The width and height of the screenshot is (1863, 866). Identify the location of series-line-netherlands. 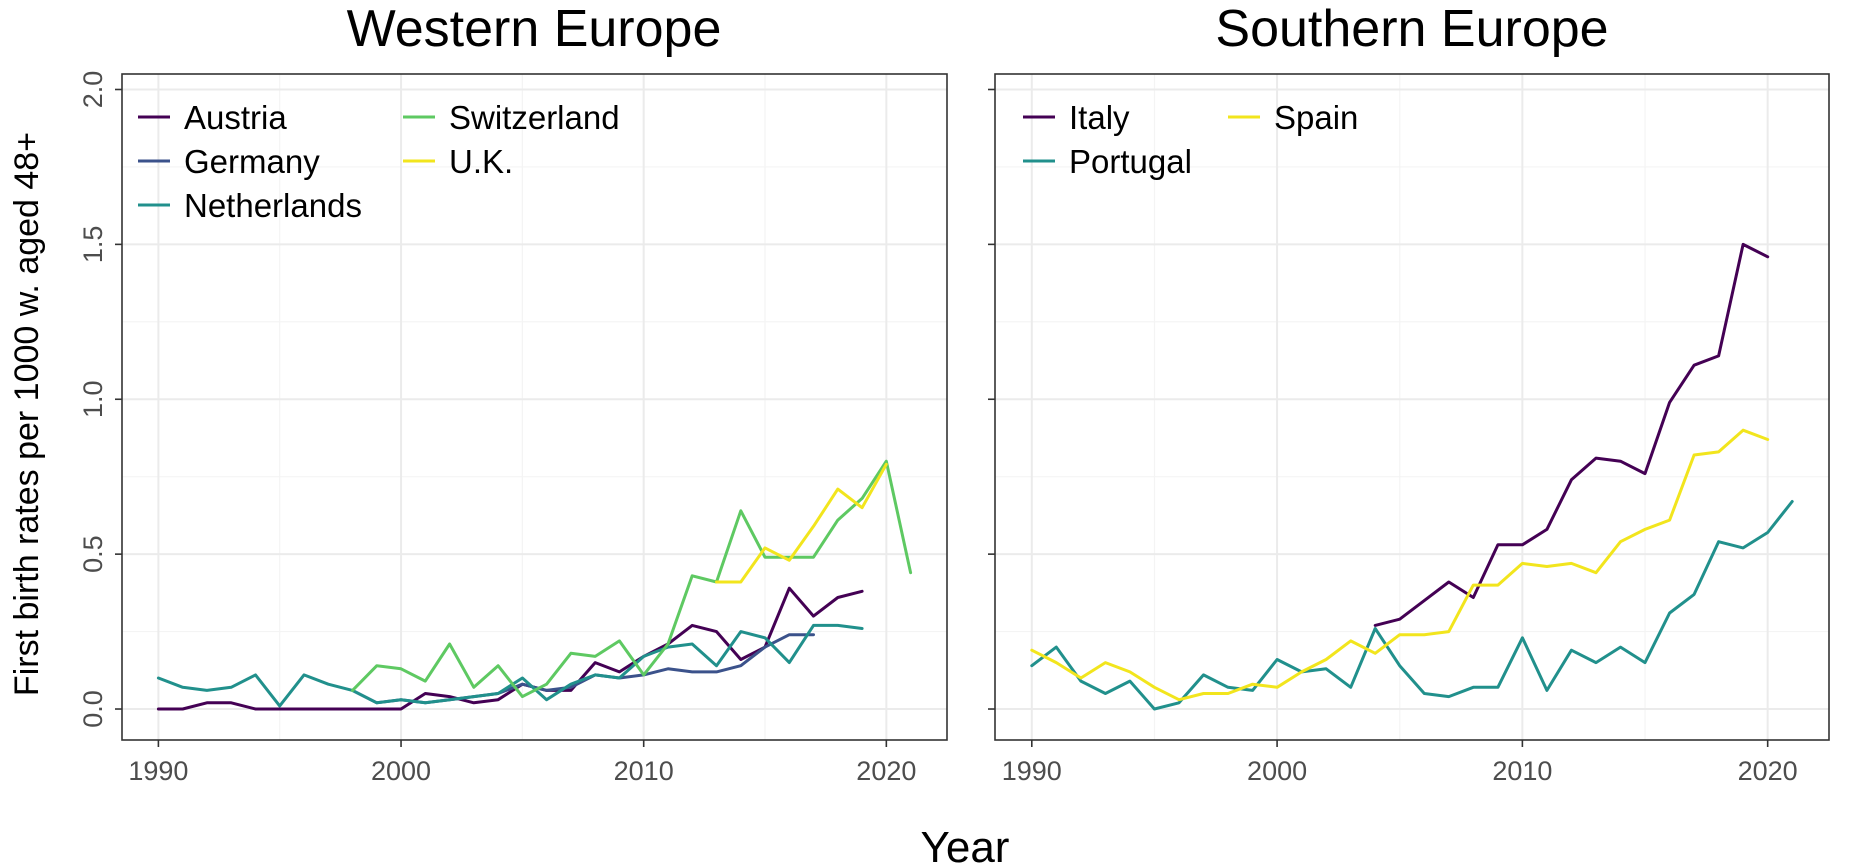
(510, 665).